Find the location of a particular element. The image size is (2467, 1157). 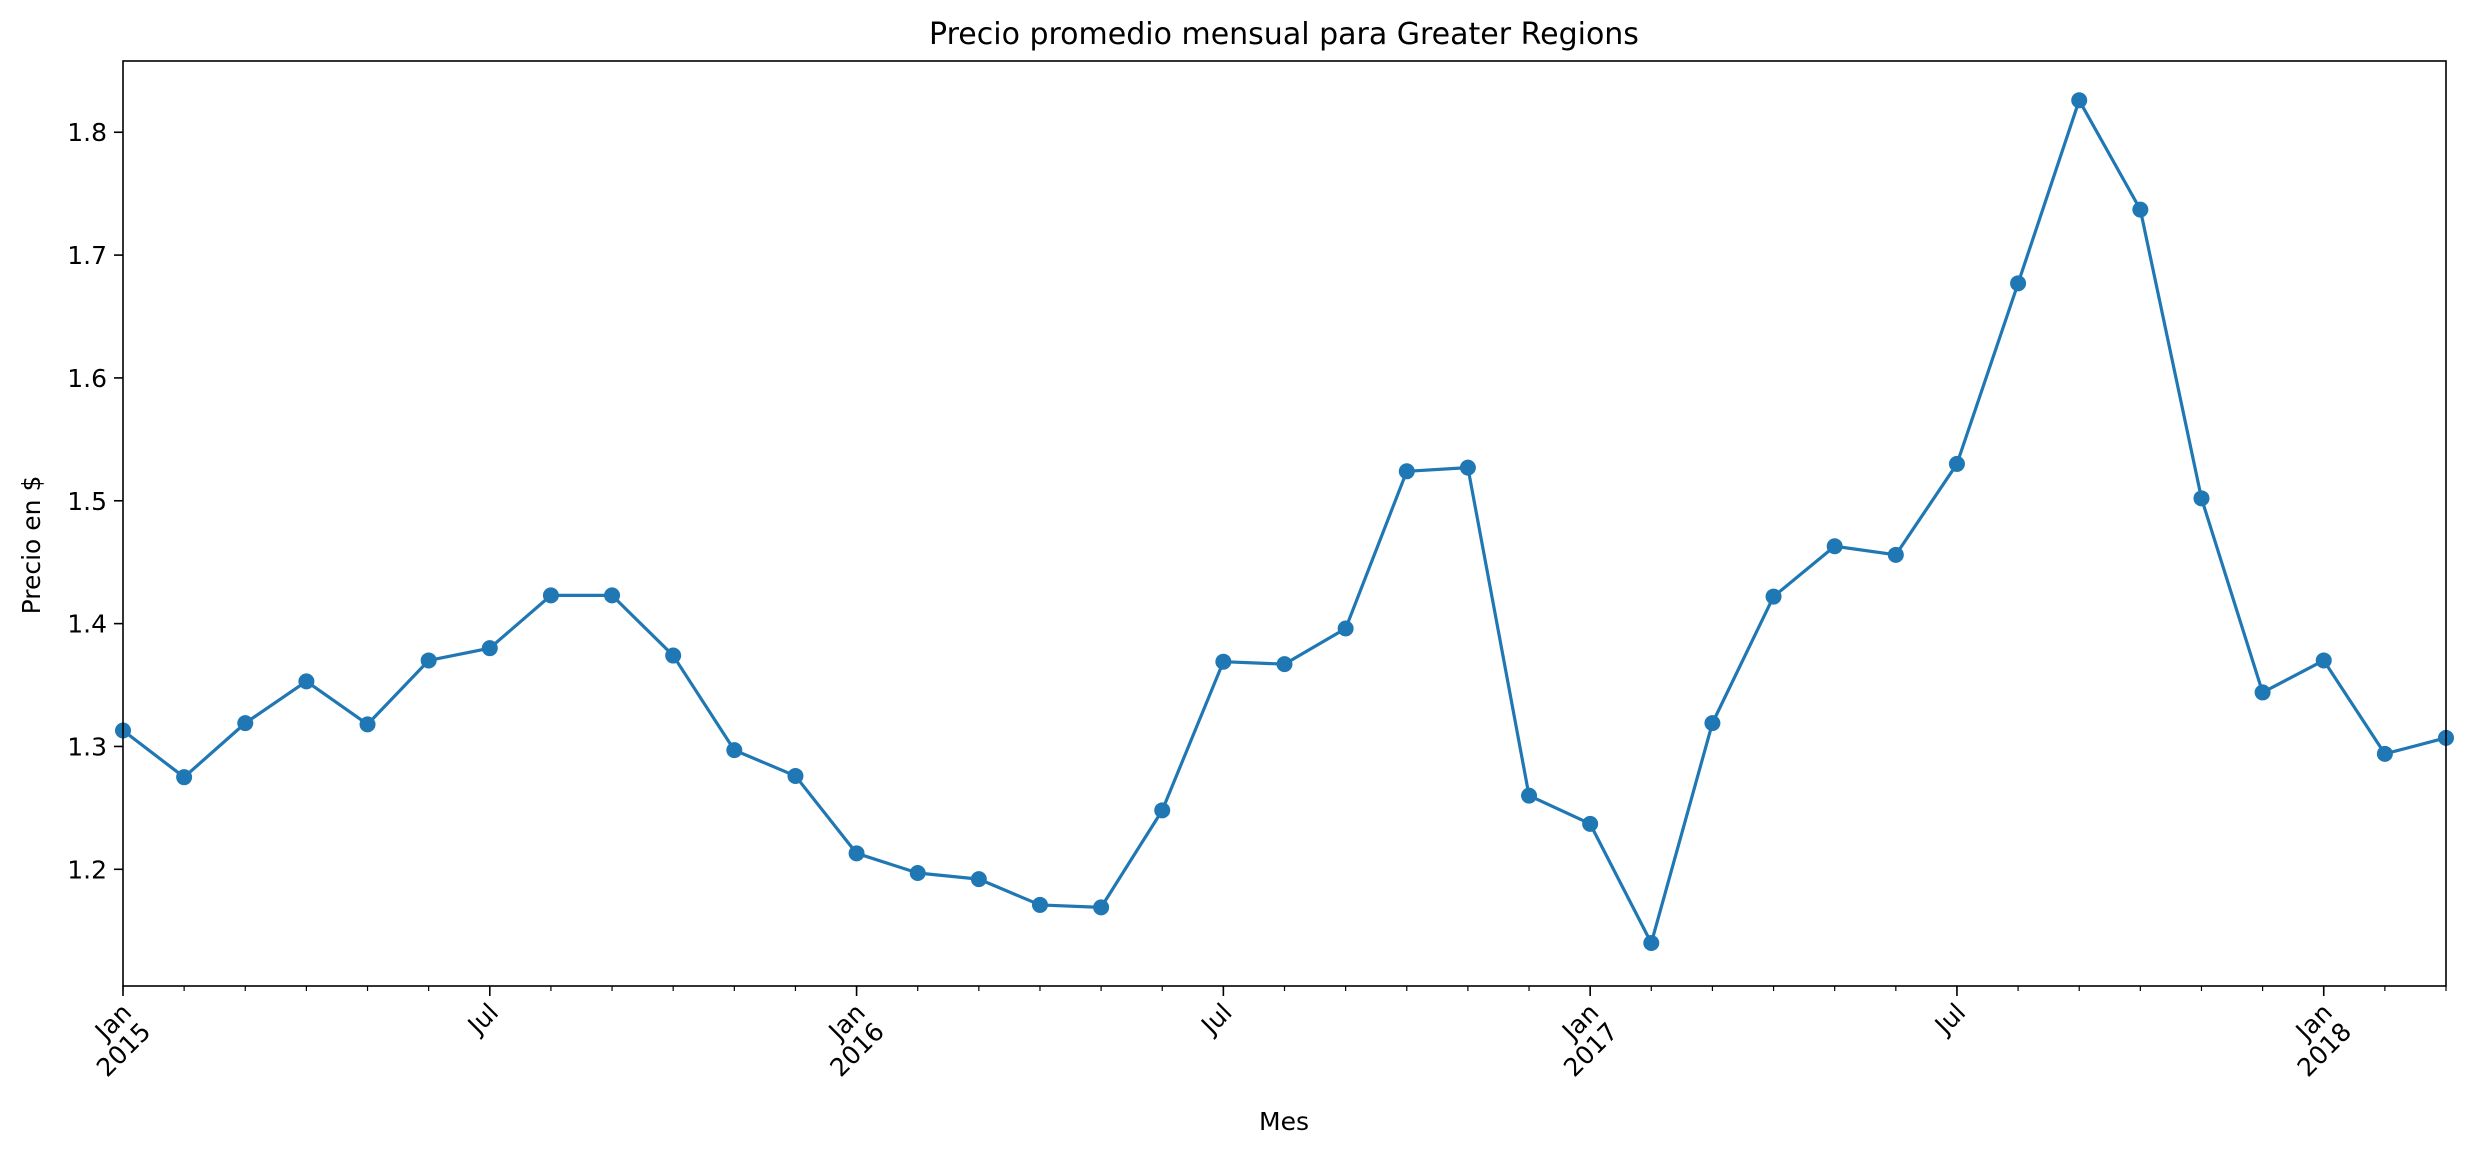

x-axis-label: Mes is located at coordinates (1284, 1121).